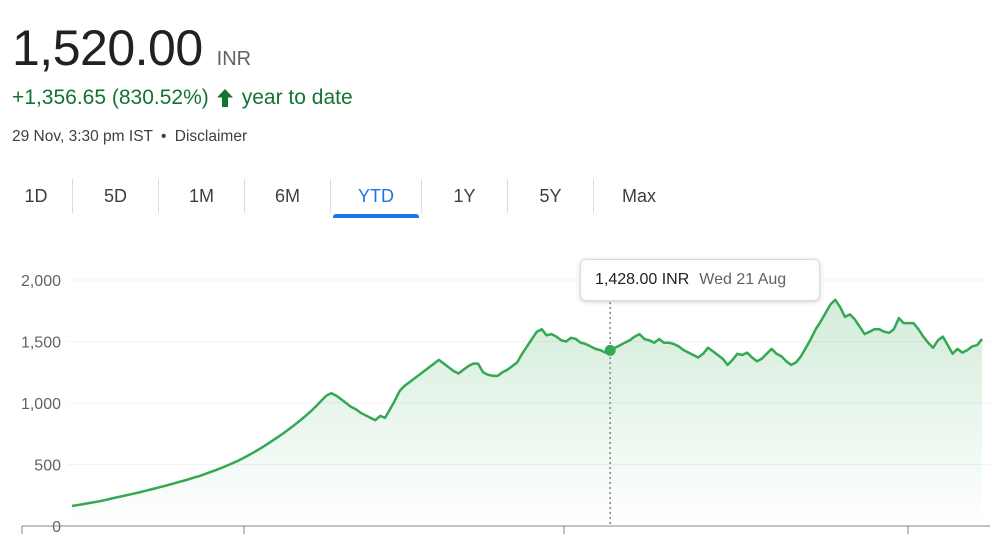 The image size is (996, 538). Describe the element at coordinates (610, 350) in the screenshot. I see `hover-point` at that location.